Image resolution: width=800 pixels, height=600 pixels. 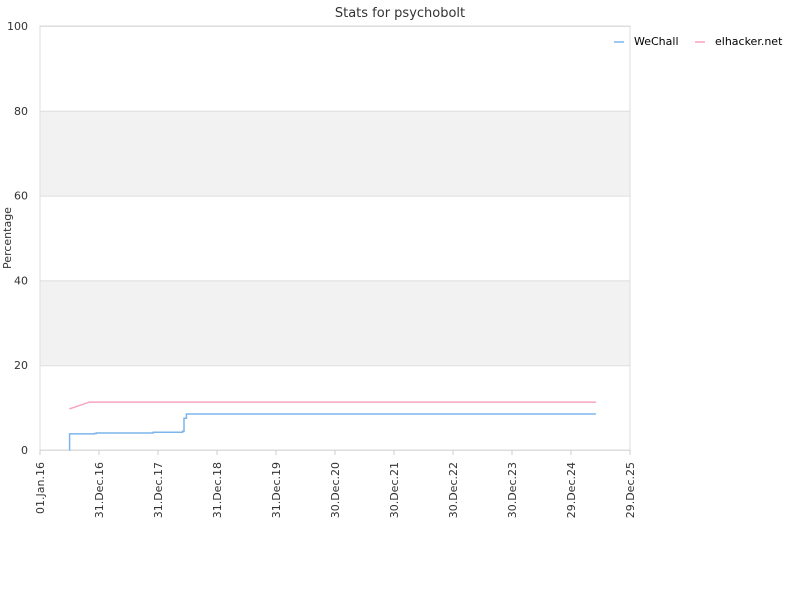 I want to click on y-tick-label: 100, so click(x=17, y=26).